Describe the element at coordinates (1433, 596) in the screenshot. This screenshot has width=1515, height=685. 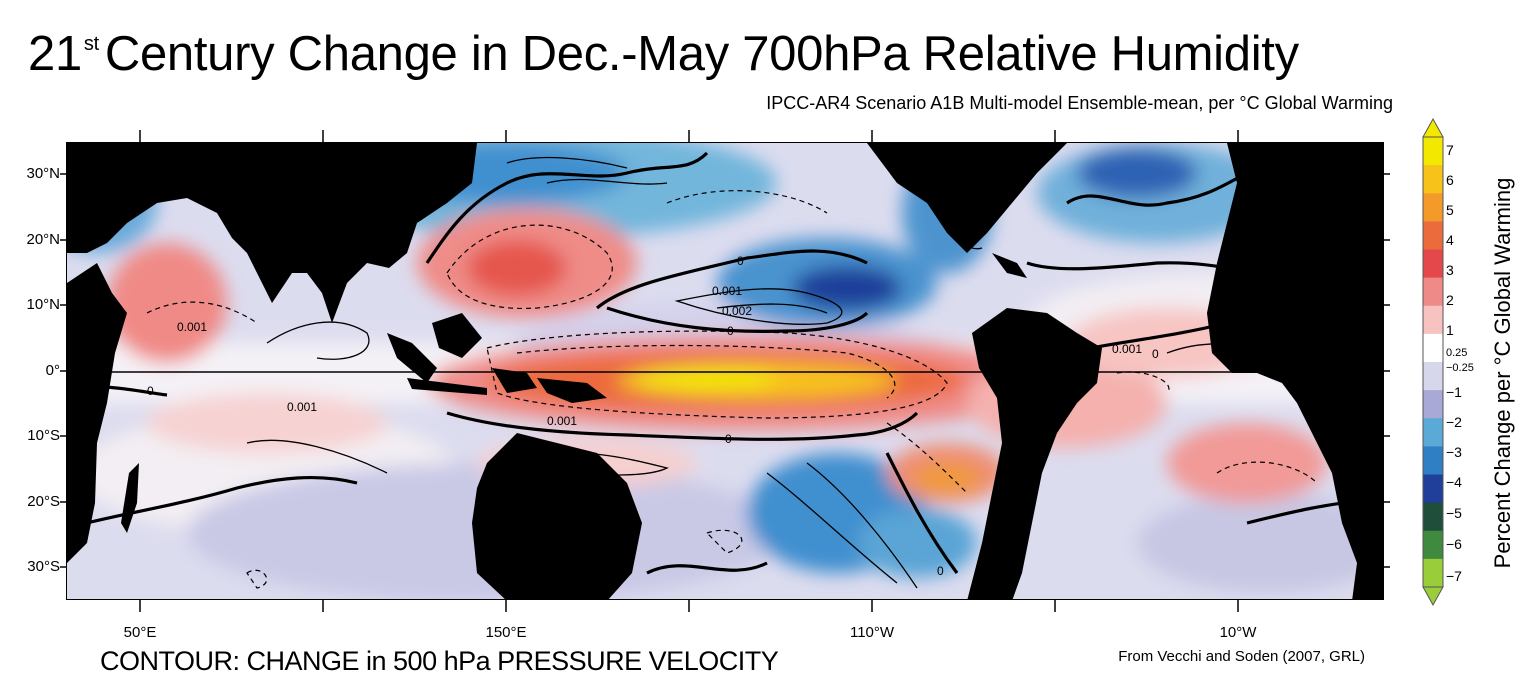
I see `colorbar-bottom-arrow` at that location.